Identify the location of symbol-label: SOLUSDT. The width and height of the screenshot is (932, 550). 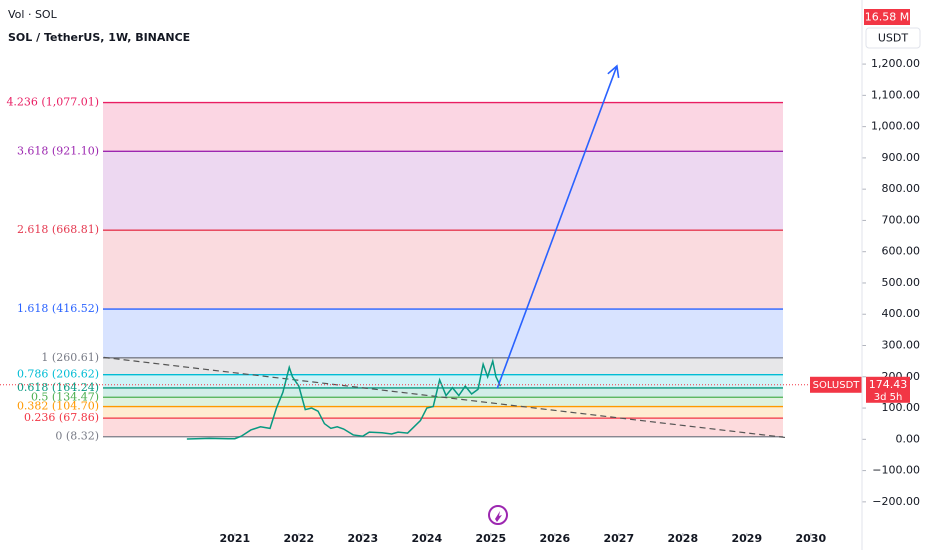
(837, 385).